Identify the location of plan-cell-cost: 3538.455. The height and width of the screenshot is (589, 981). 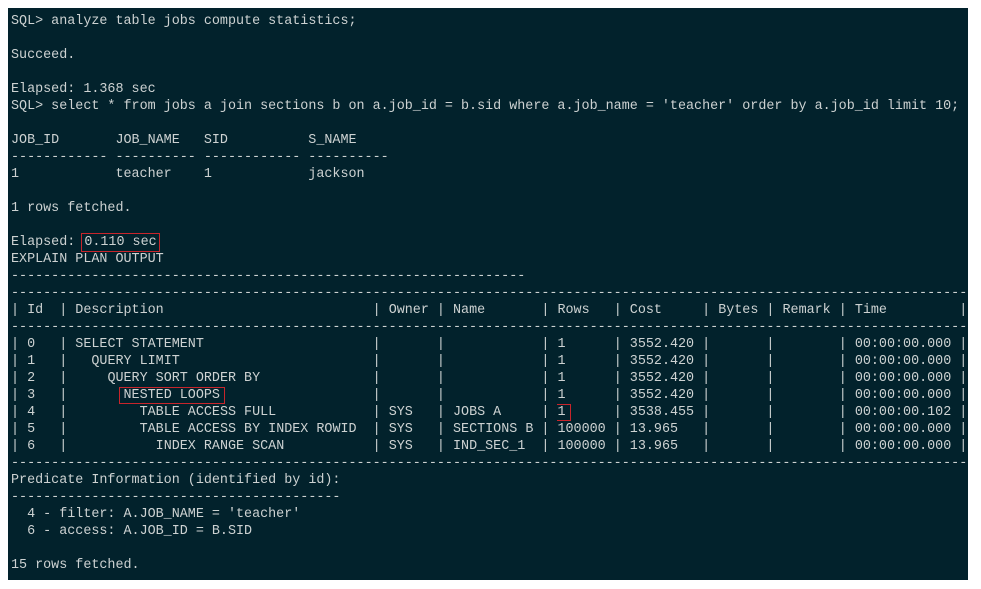
(662, 412).